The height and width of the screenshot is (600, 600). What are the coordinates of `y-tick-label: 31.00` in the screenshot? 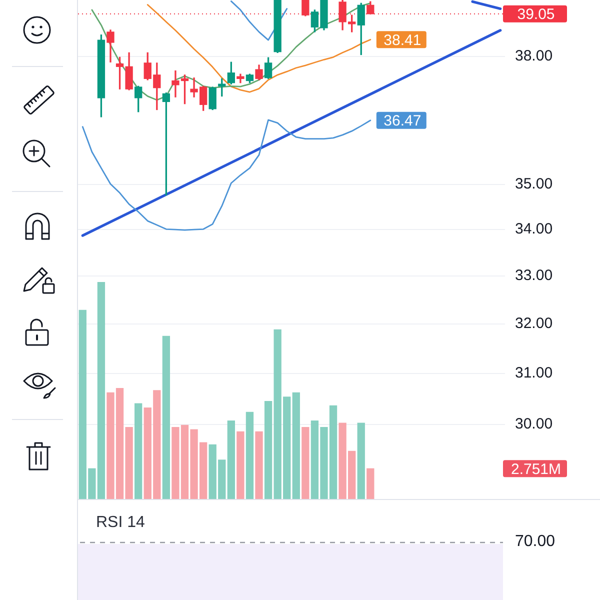 It's located at (534, 373).